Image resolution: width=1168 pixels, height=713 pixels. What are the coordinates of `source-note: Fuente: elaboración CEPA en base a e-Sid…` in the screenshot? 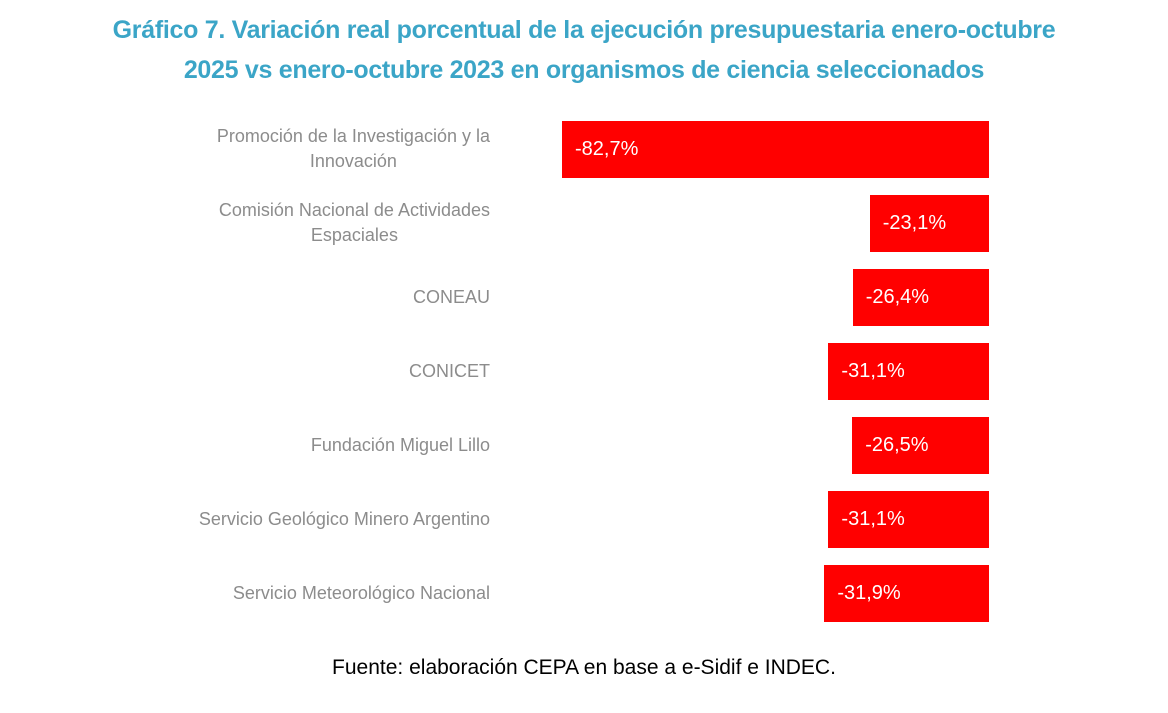 It's located at (584, 667).